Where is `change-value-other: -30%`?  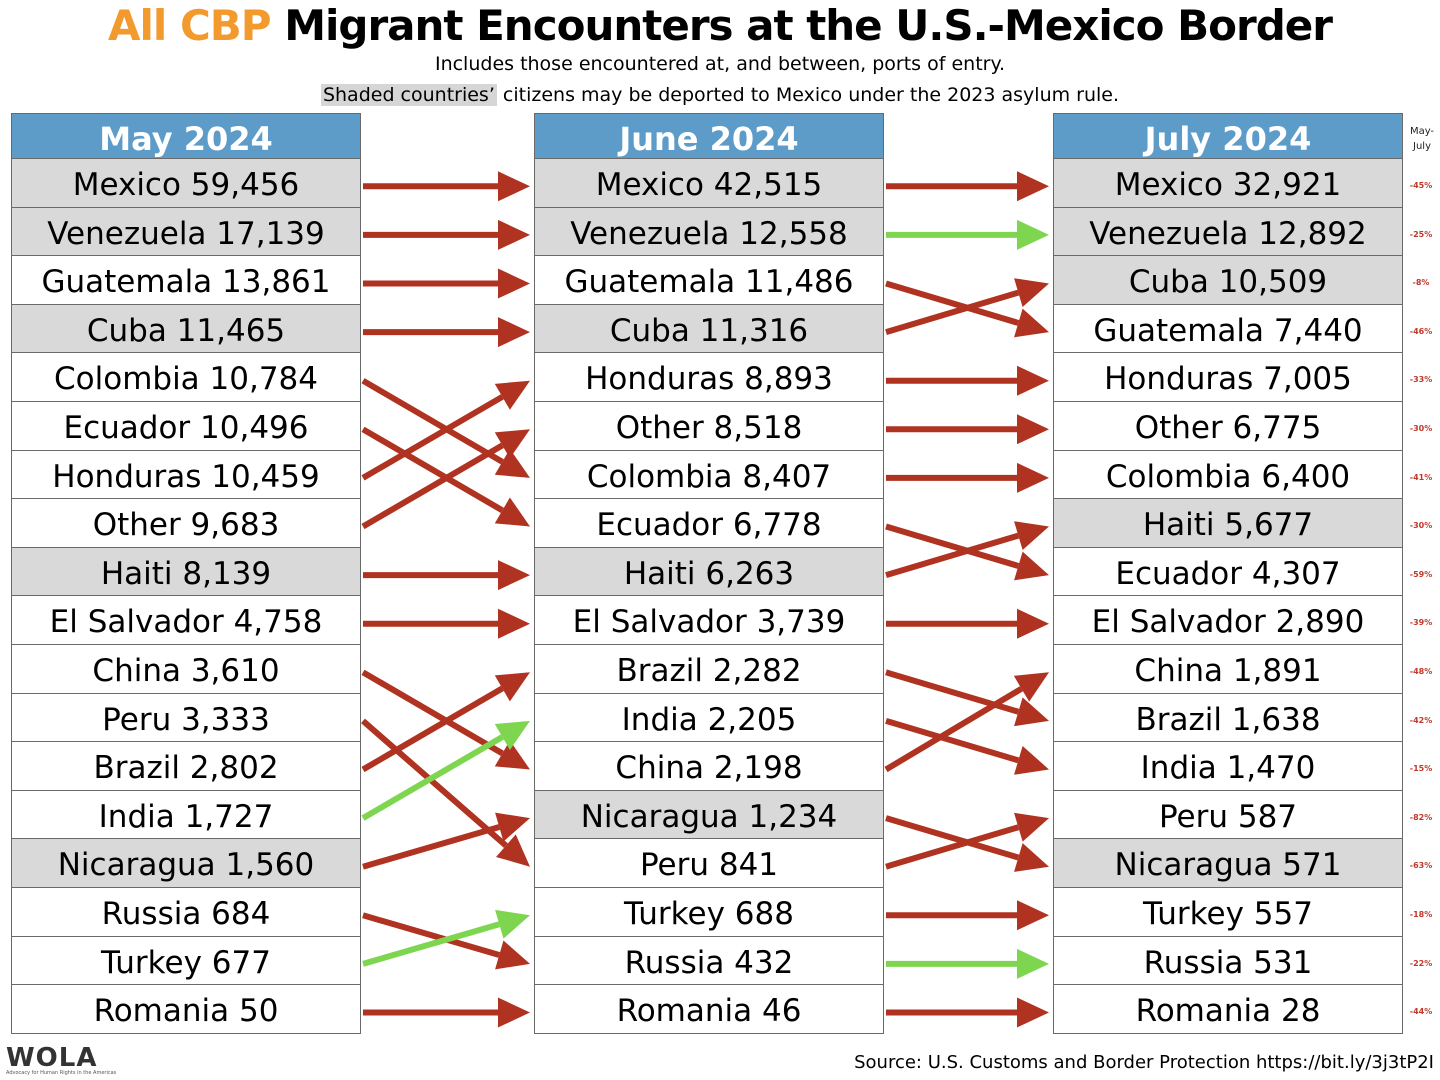 change-value-other: -30% is located at coordinates (1421, 428).